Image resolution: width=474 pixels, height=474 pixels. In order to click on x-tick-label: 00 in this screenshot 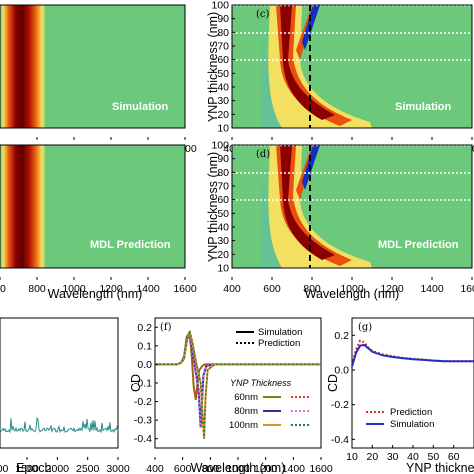, I will do `click(3, 289)`.